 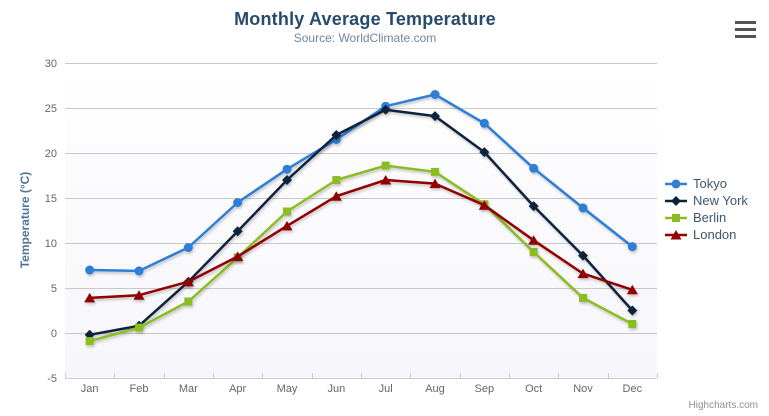 What do you see at coordinates (485, 389) in the screenshot?
I see `x-axis-label: Sep` at bounding box center [485, 389].